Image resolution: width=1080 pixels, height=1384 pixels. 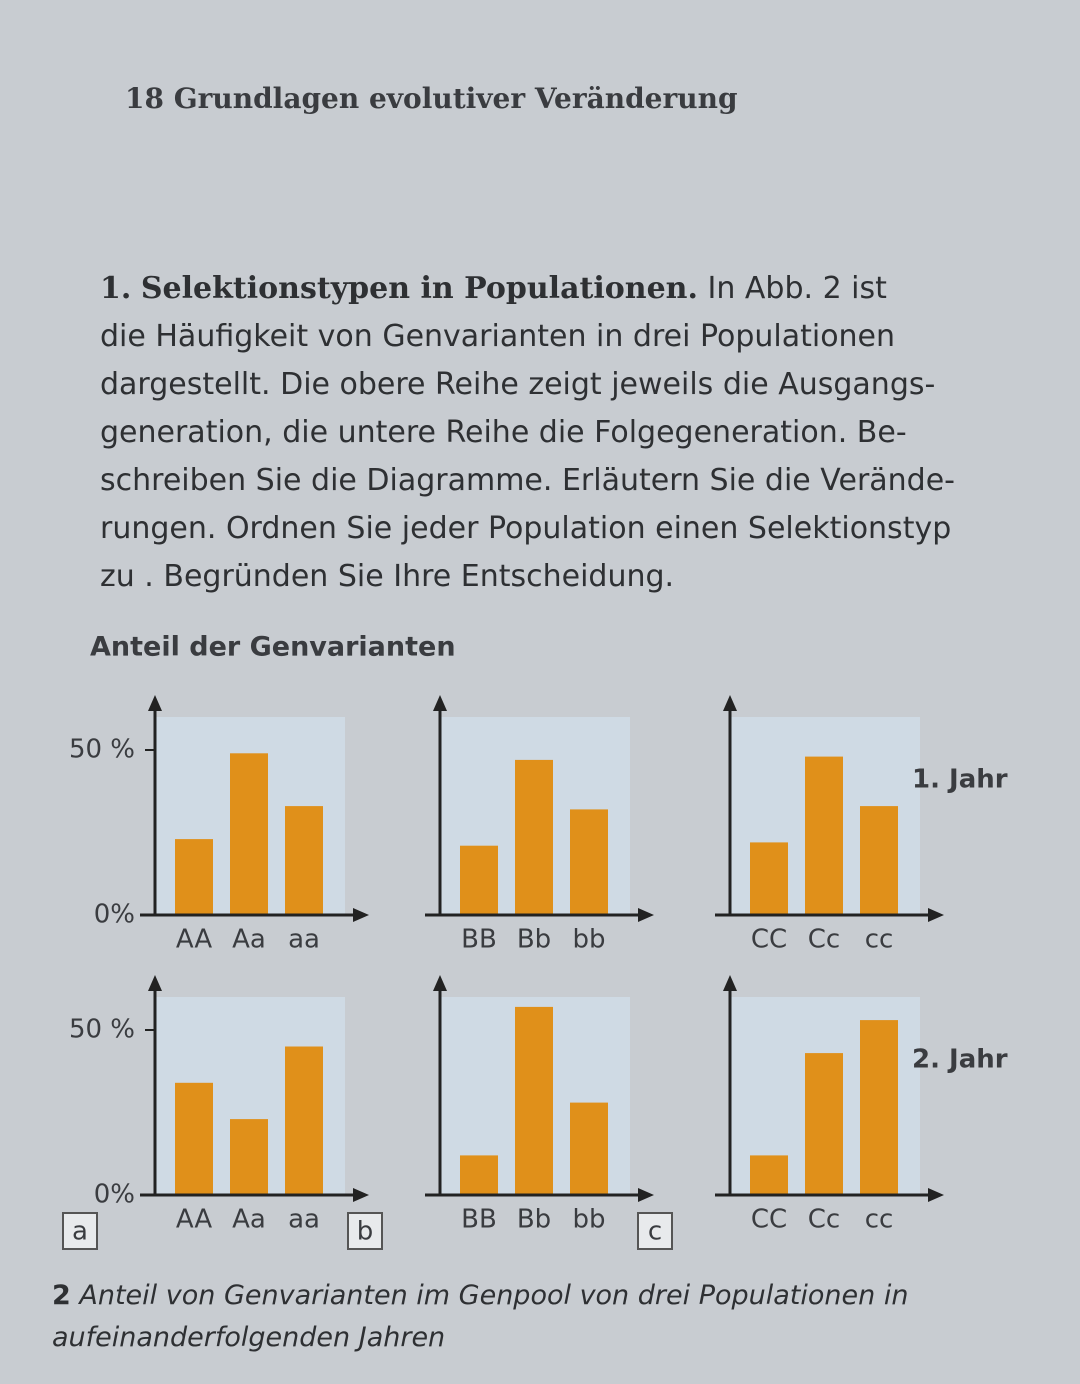 I want to click on panel-label: b, so click(x=365, y=1232).